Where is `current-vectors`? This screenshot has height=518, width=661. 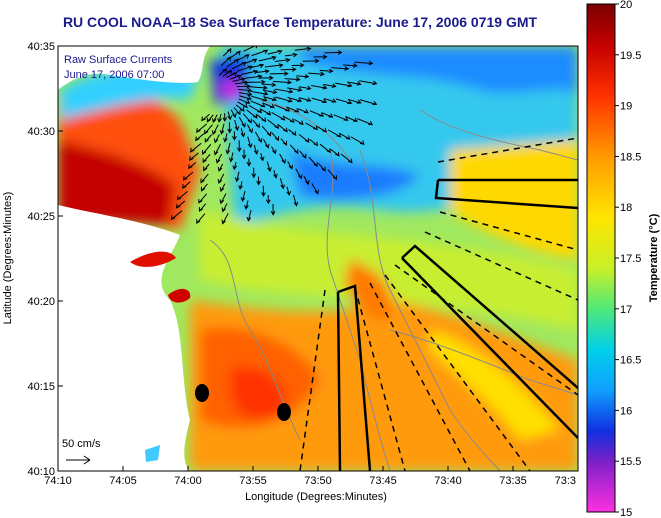 current-vectors is located at coordinates (274, 135).